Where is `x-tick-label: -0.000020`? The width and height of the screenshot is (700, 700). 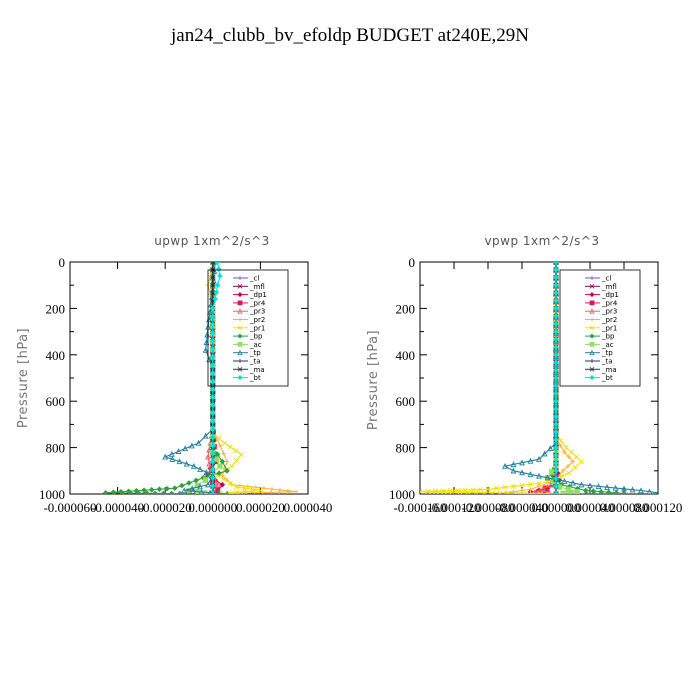
x-tick-label: -0.000020 is located at coordinates (165, 507).